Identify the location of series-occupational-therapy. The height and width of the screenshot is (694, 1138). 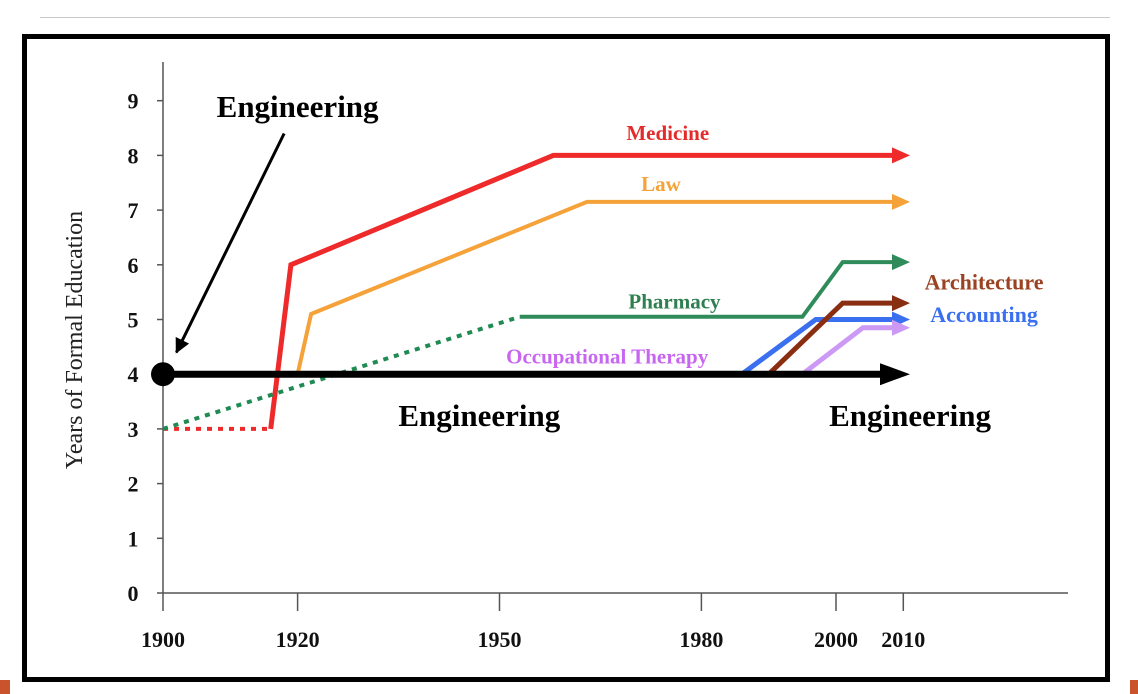
(849, 351).